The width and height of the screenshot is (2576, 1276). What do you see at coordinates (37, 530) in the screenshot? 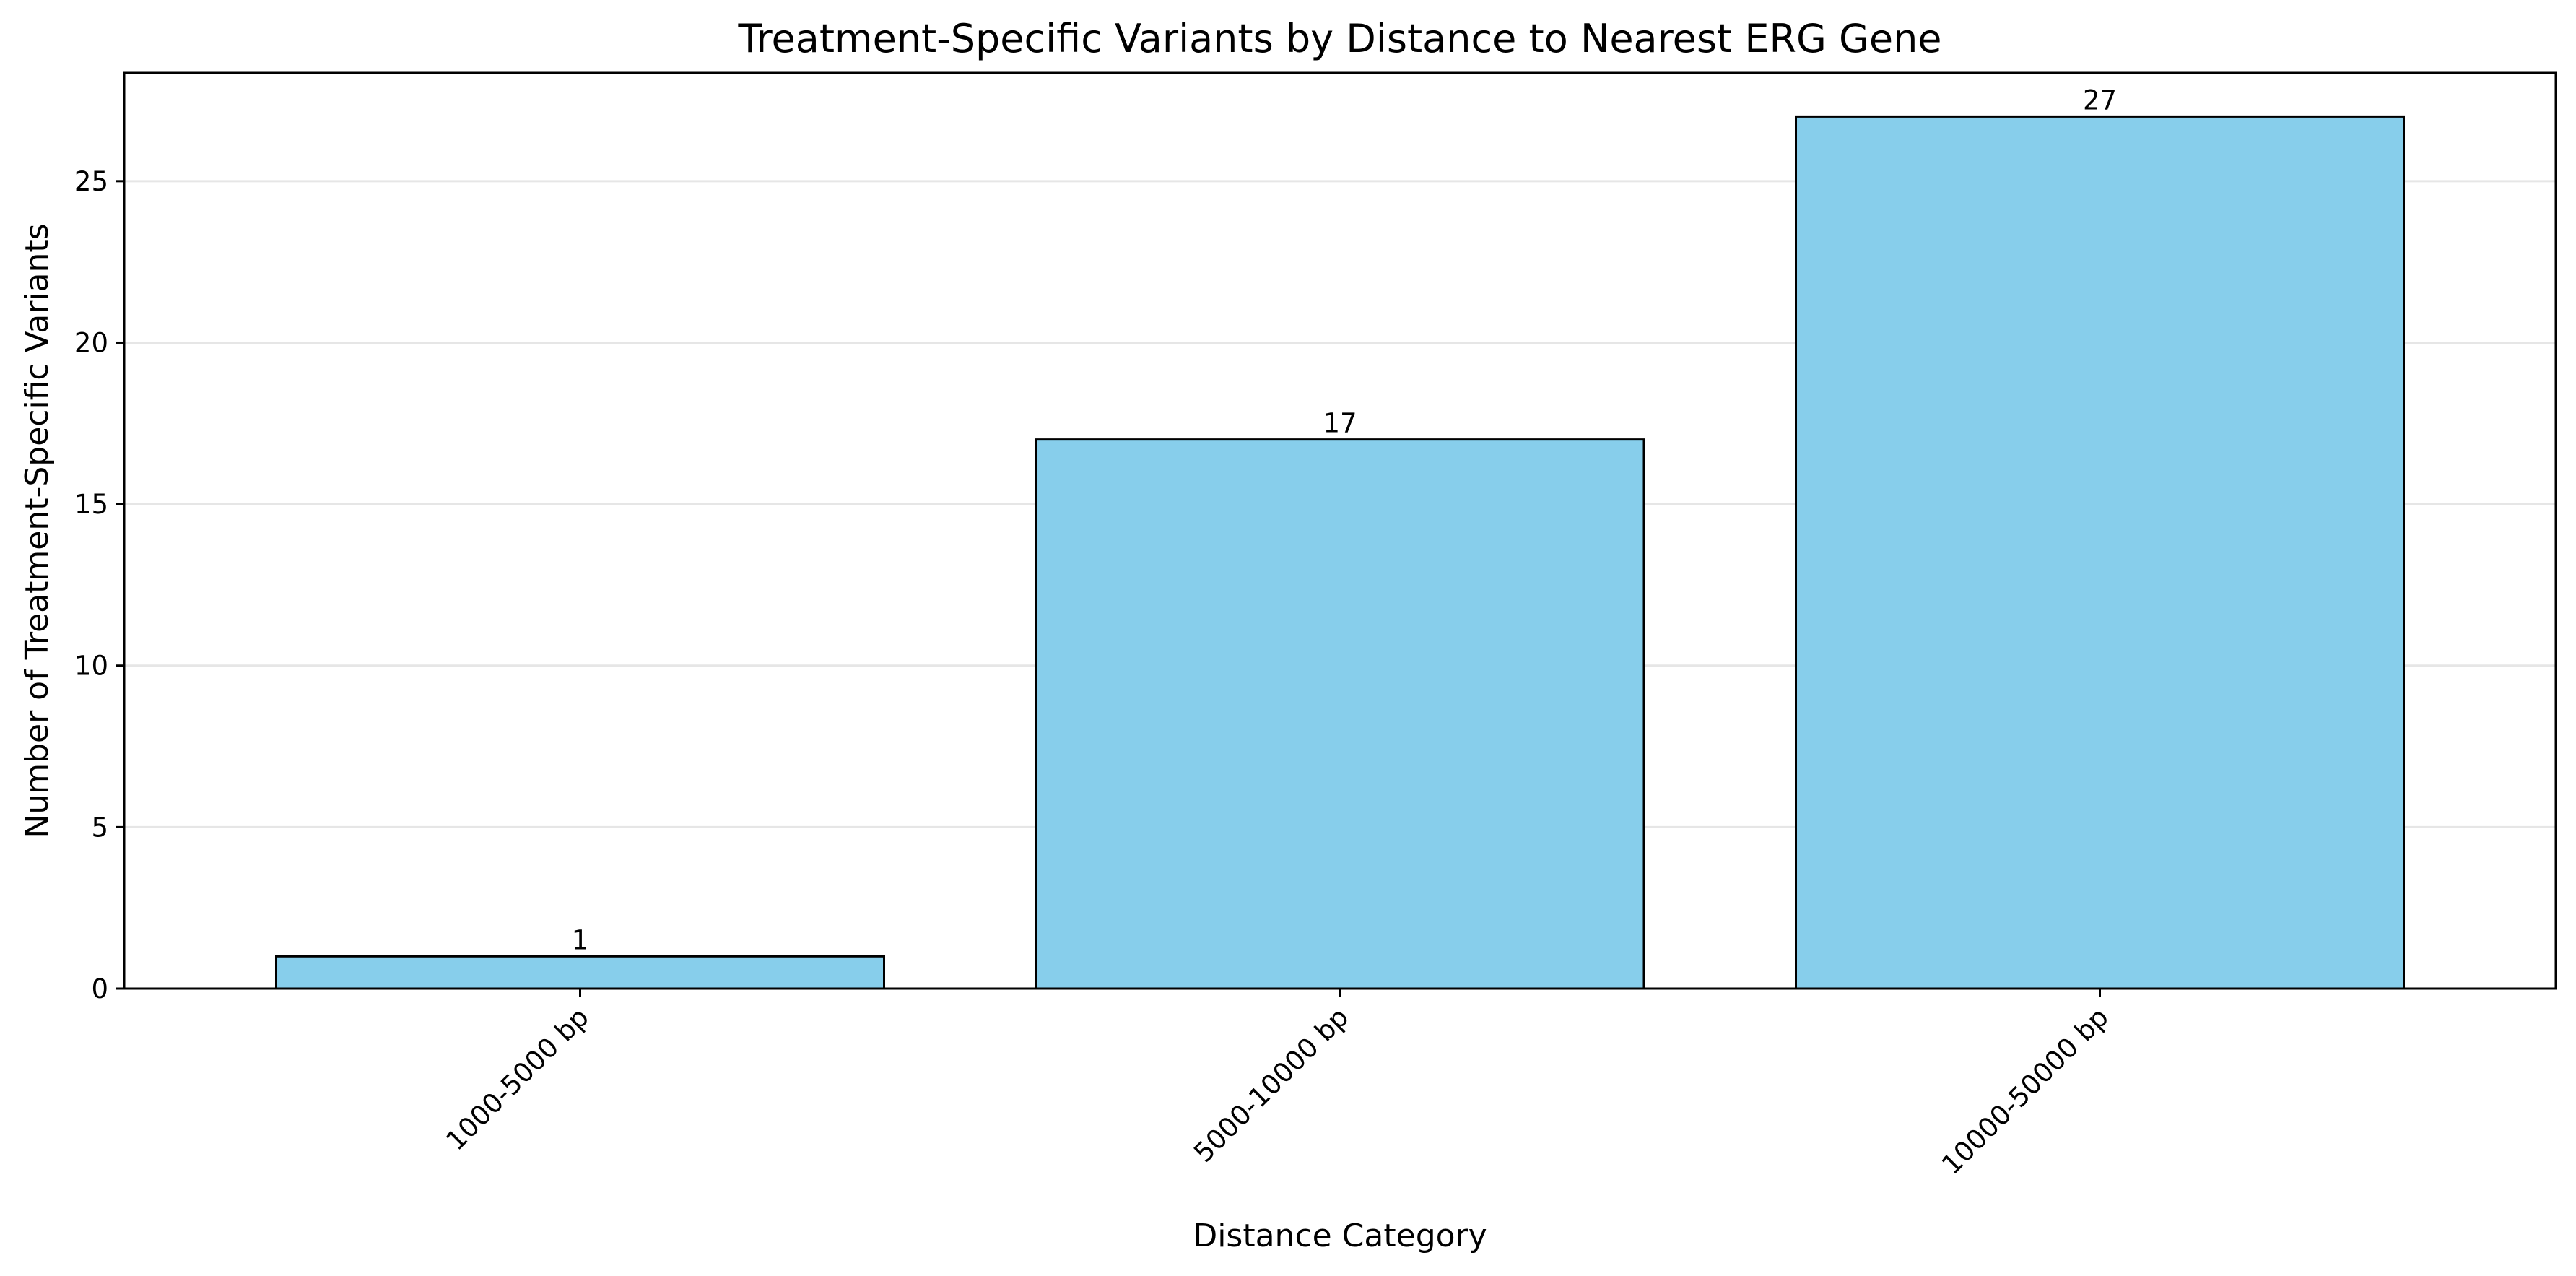
I see `y-axis-label: Number of Treatment-Specific Variants` at bounding box center [37, 530].